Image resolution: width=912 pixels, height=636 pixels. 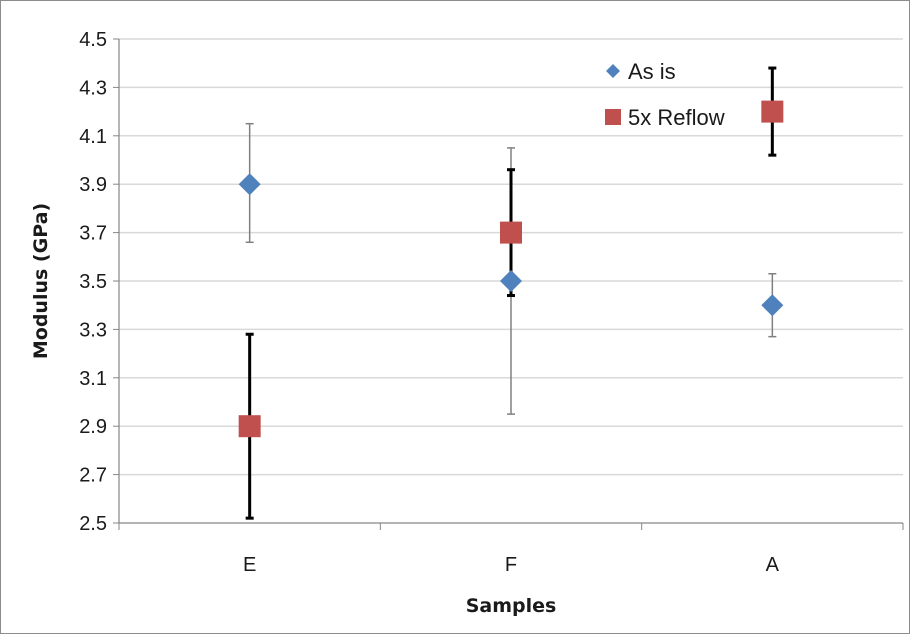 I want to click on y-tick-label: 3.7, so click(x=93, y=234).